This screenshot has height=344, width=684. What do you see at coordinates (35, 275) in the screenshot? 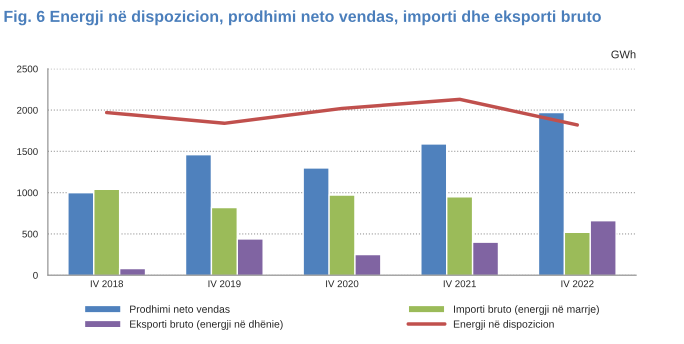
I see `y-tick-label: 0` at bounding box center [35, 275].